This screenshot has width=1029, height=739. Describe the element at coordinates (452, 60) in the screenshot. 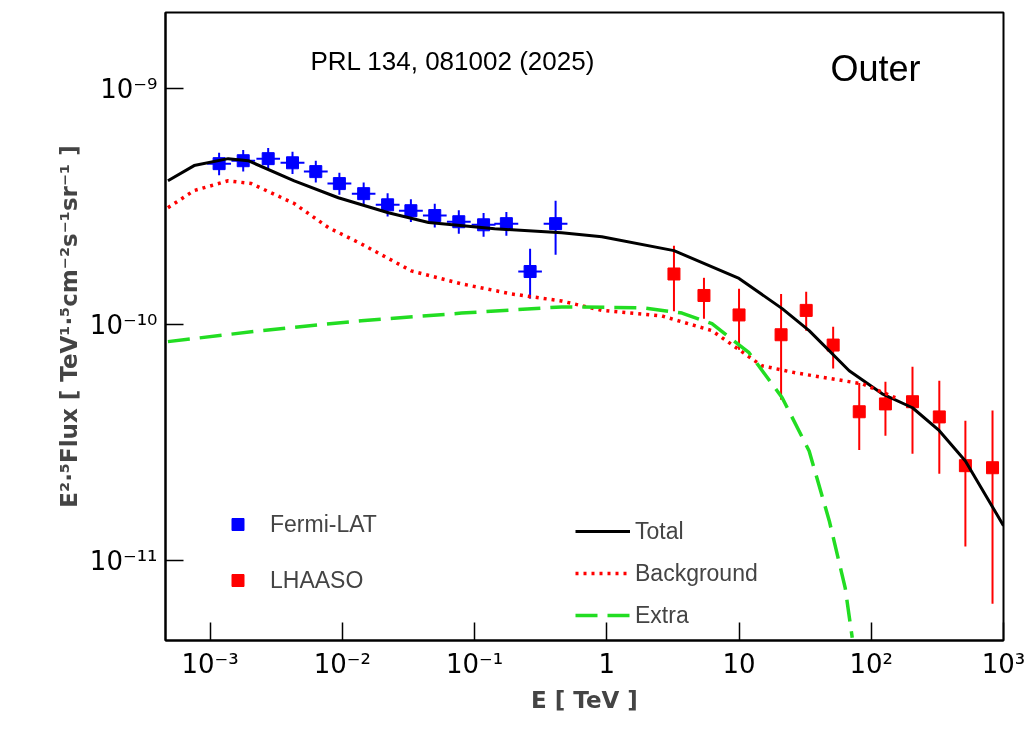

I see `annotation: PRL 134, 081002 (2025)` at that location.